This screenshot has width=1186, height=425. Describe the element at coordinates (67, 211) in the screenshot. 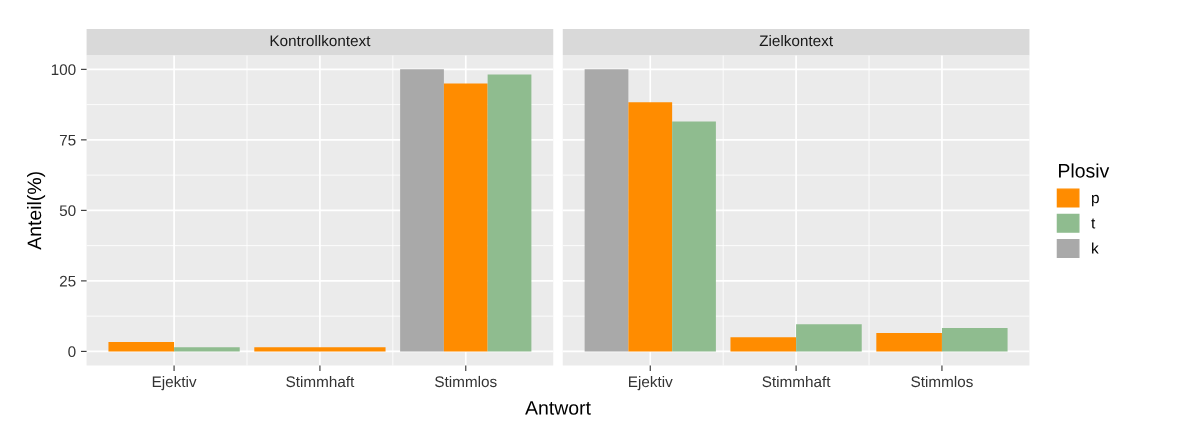

I see `y-tick-label: 50` at that location.